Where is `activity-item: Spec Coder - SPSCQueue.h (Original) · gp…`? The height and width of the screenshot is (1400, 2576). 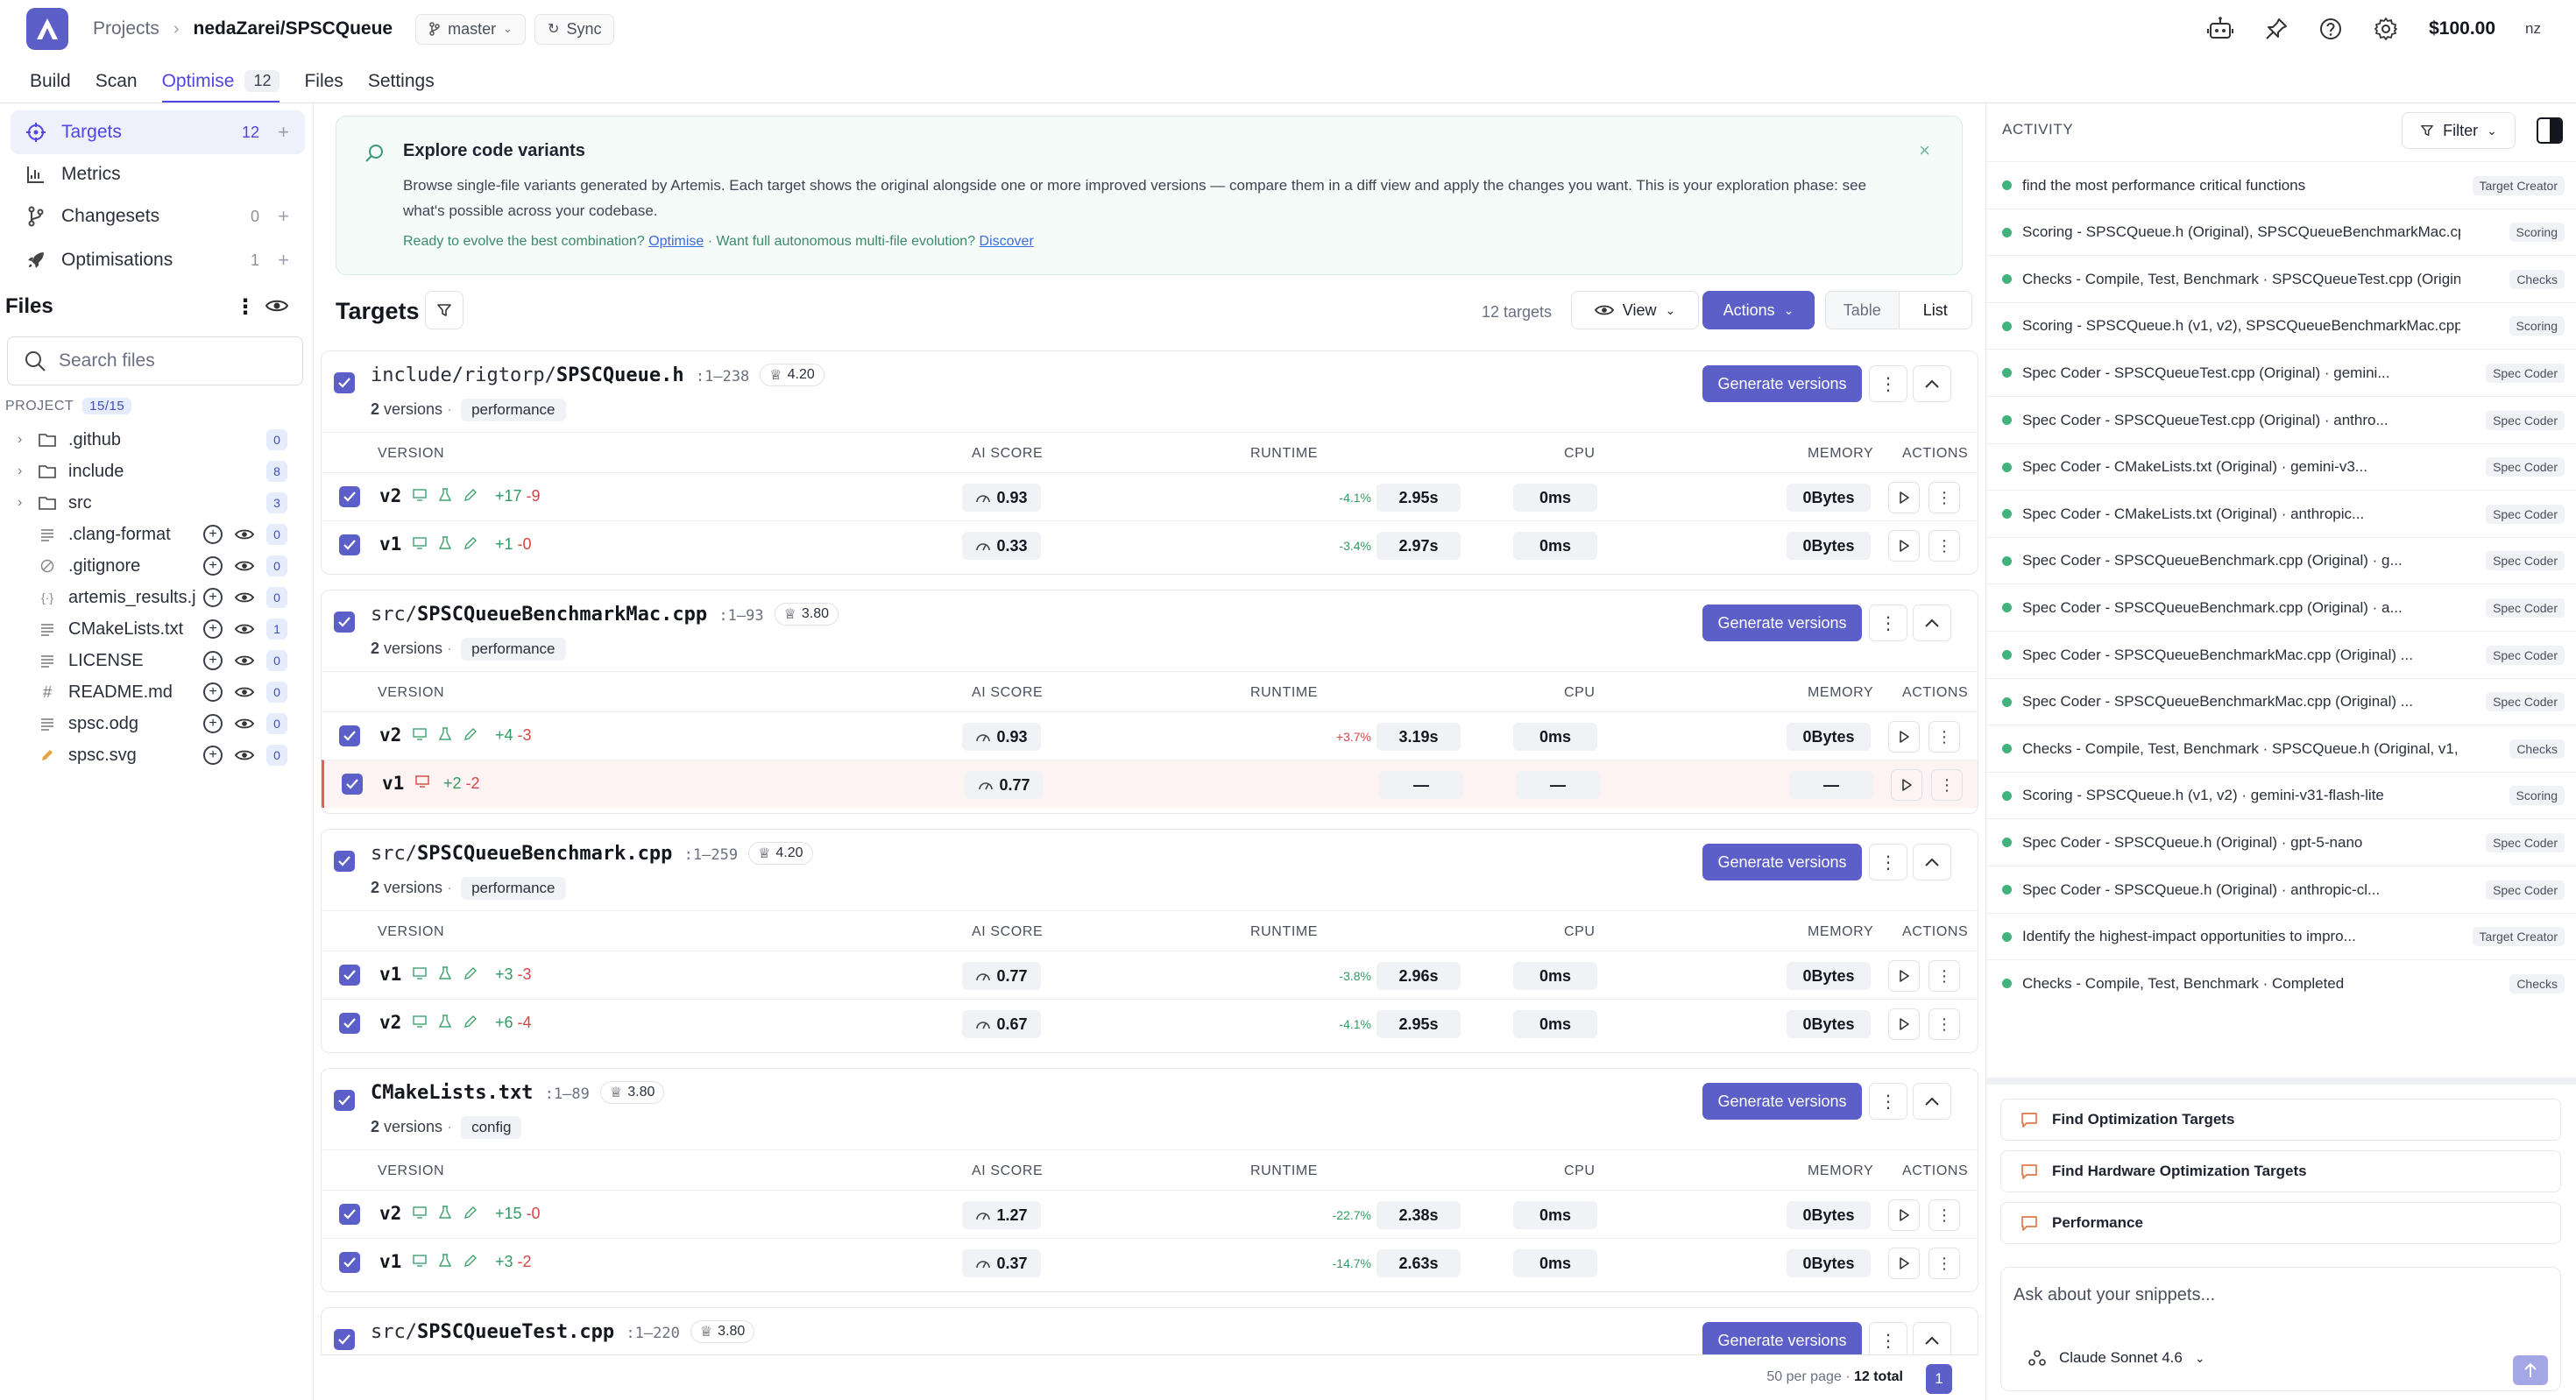
activity-item: Spec Coder - SPSCQueue.h (Original) · gp… is located at coordinates (2281, 842).